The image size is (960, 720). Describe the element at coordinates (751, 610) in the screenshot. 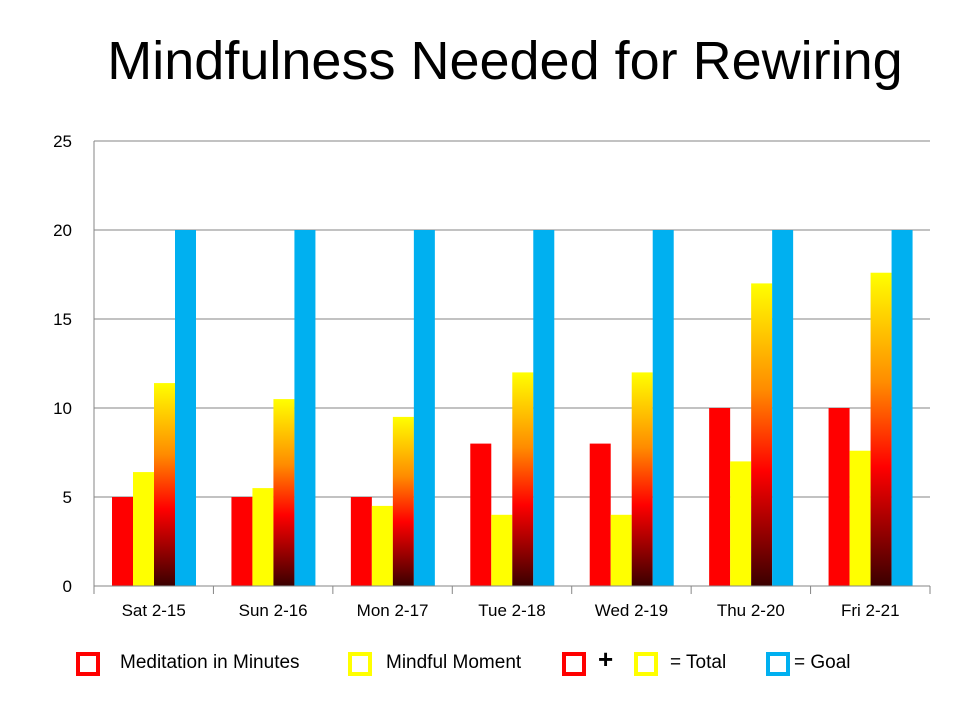

I see `x-tick-label: Thu 2-20` at that location.